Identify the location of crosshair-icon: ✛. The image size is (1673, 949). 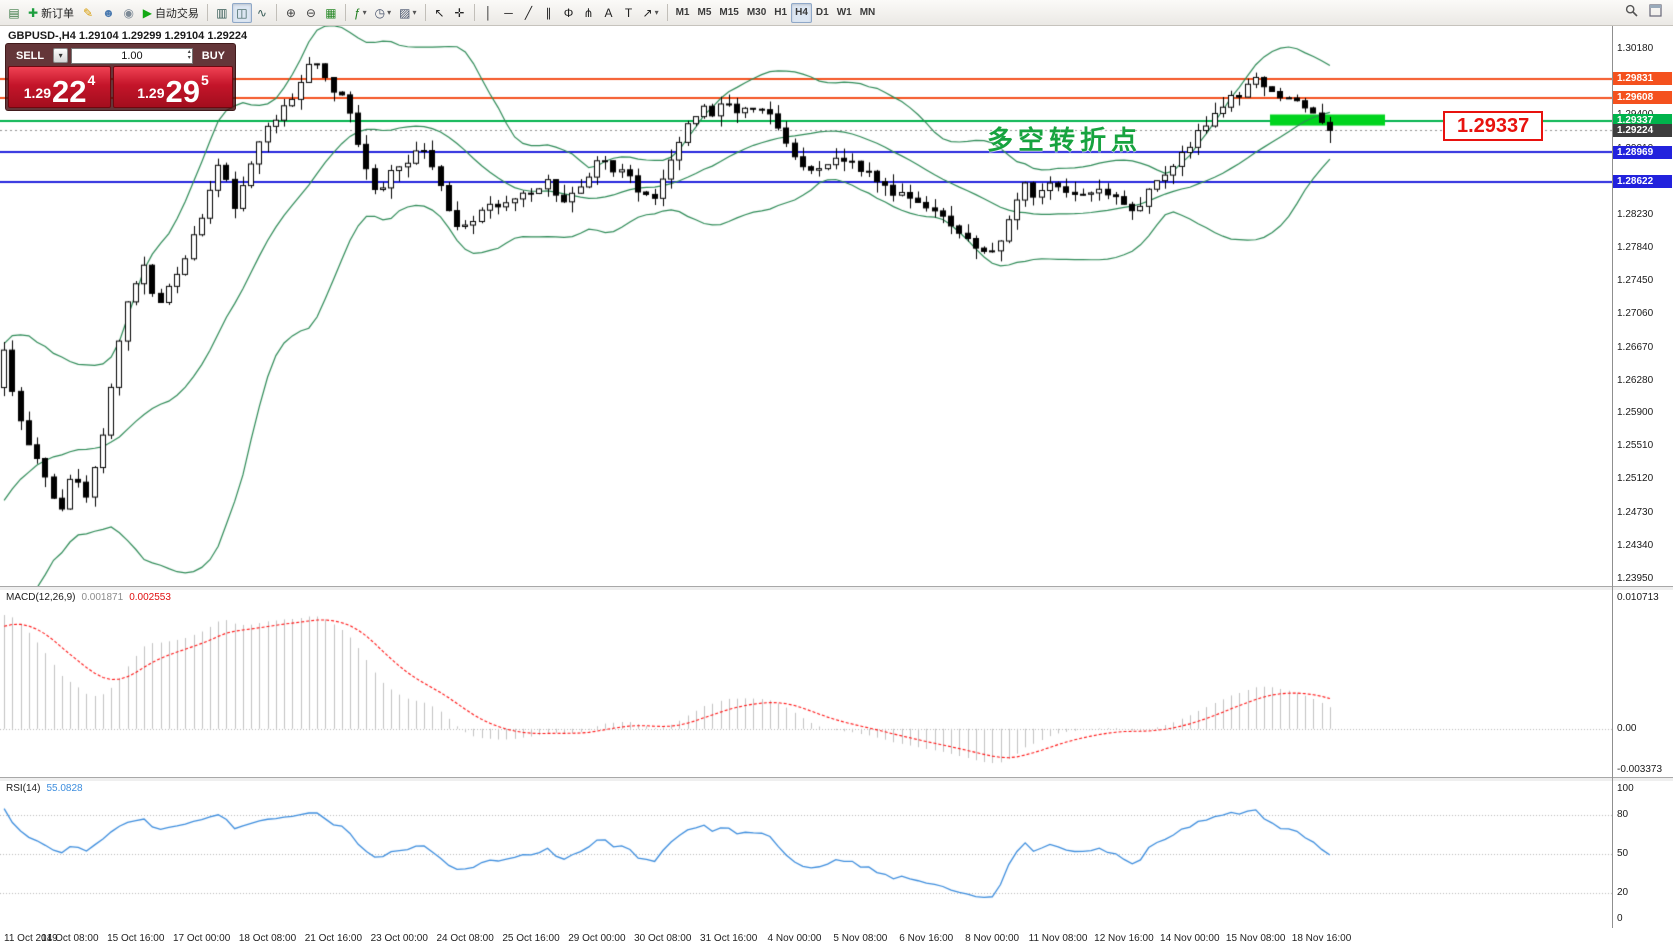
(459, 12).